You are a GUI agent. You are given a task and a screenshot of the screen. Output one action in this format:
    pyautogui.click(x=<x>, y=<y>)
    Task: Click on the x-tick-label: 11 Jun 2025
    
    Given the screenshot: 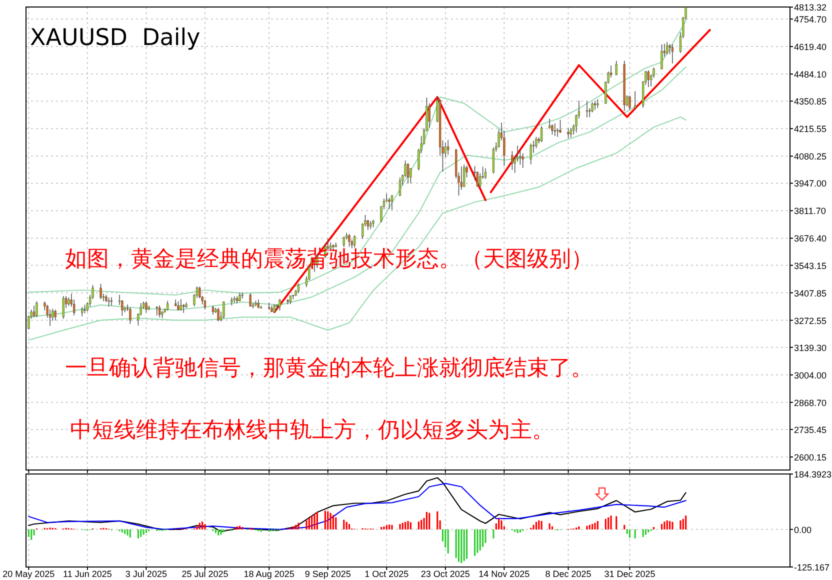 What is the action you would take?
    pyautogui.click(x=87, y=574)
    